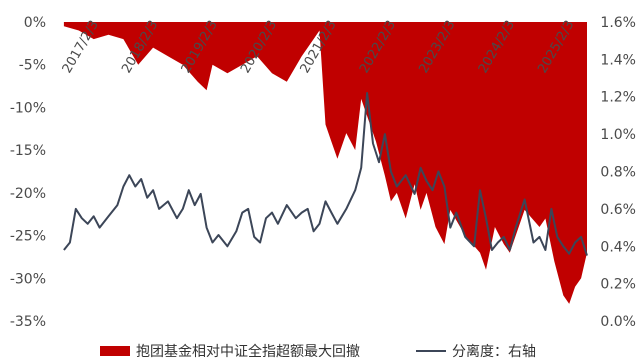  Describe the element at coordinates (35, 23) in the screenshot. I see `left-tick-label: 0%` at that location.